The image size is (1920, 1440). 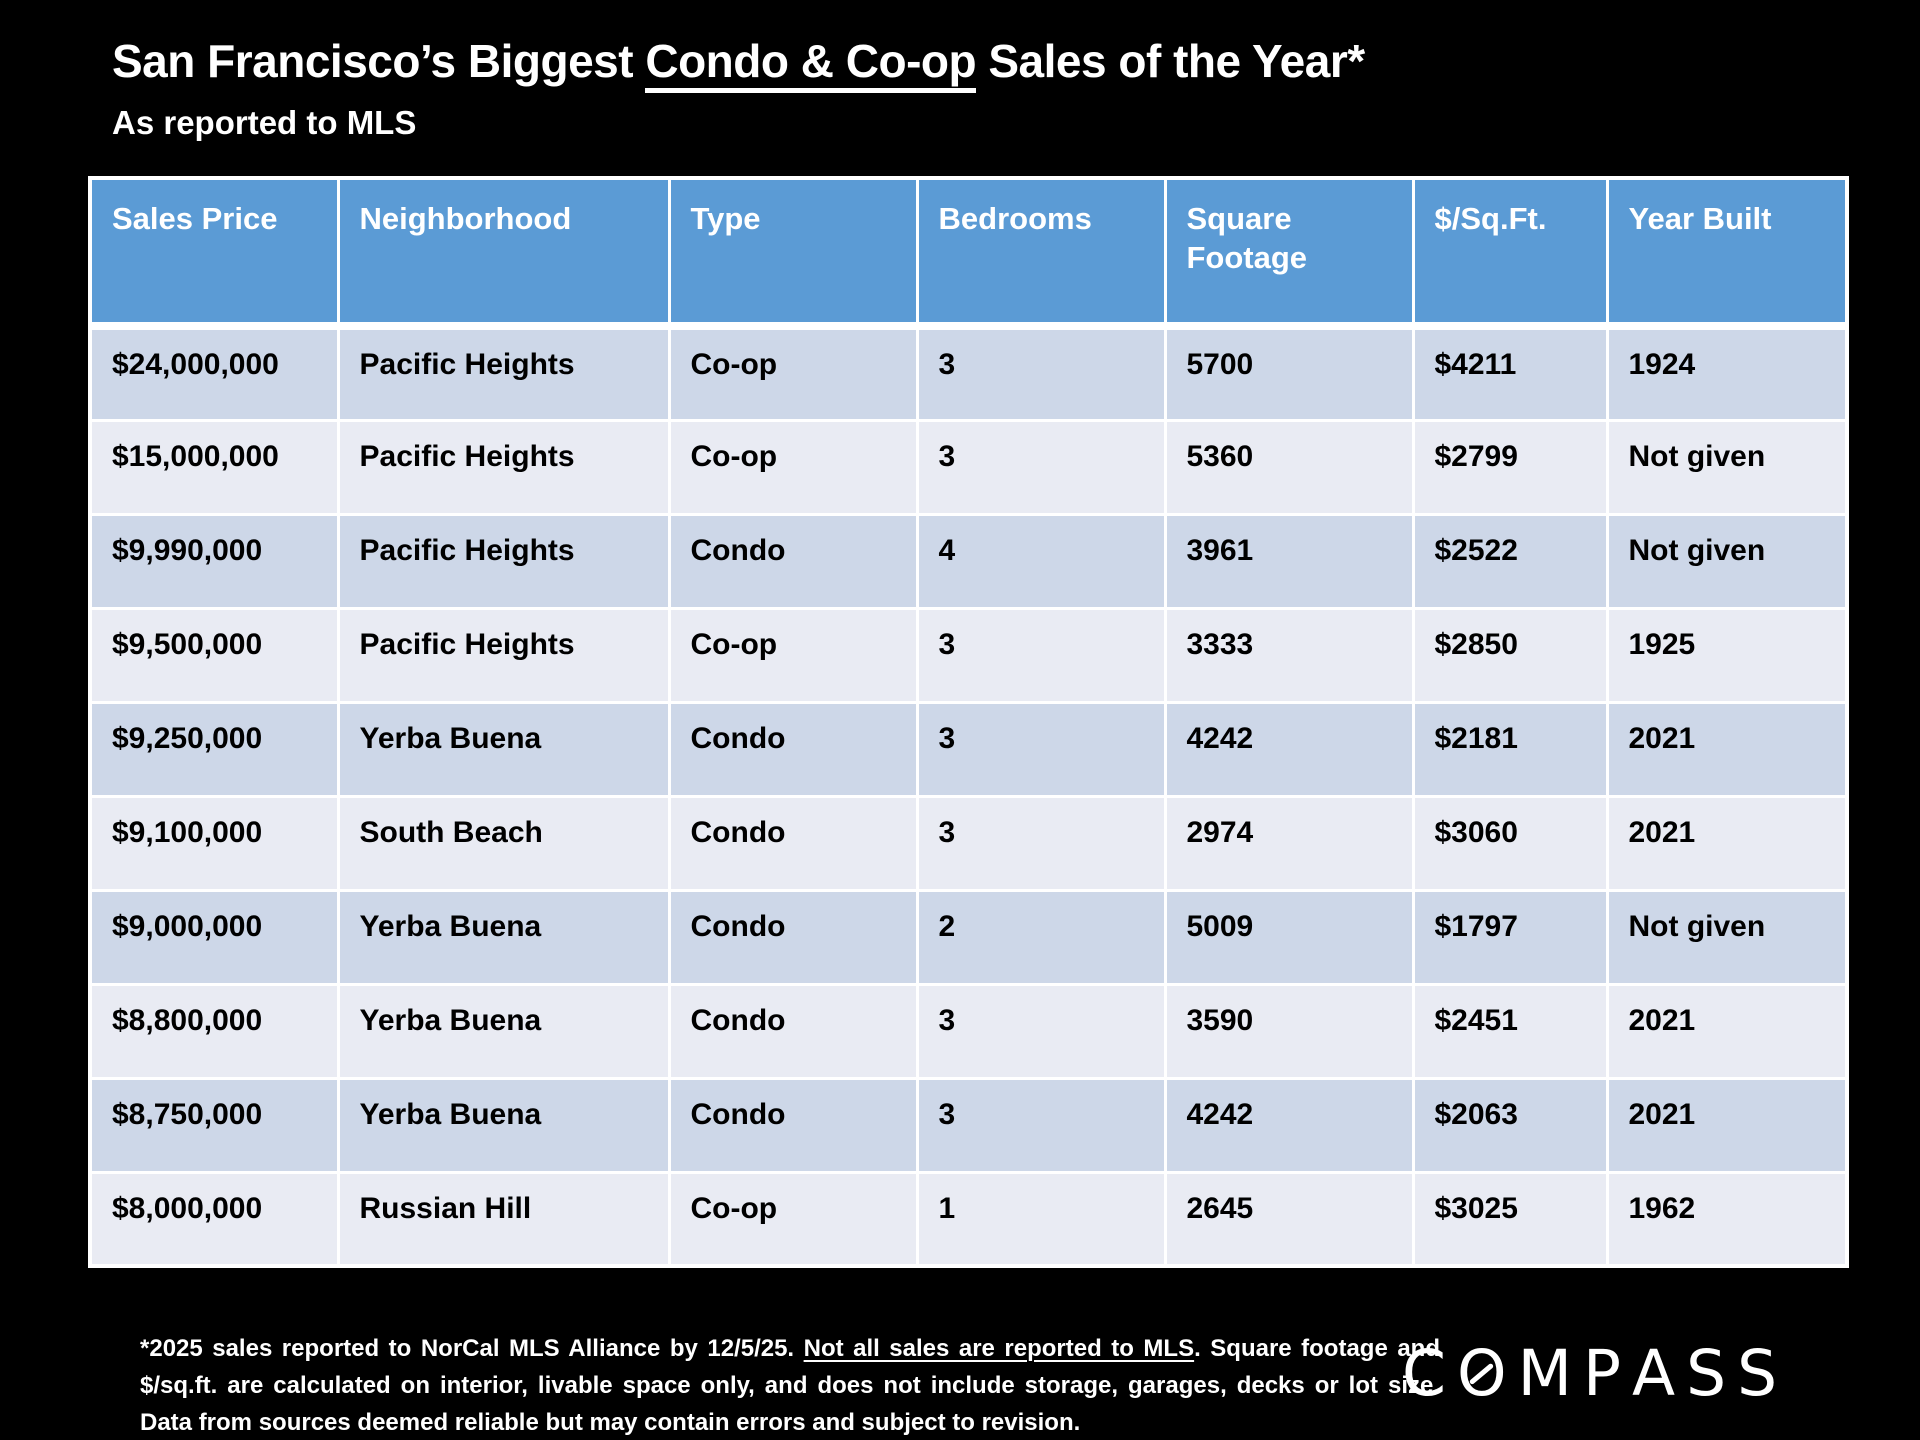 I want to click on table-cell: 1925, so click(x=1727, y=655).